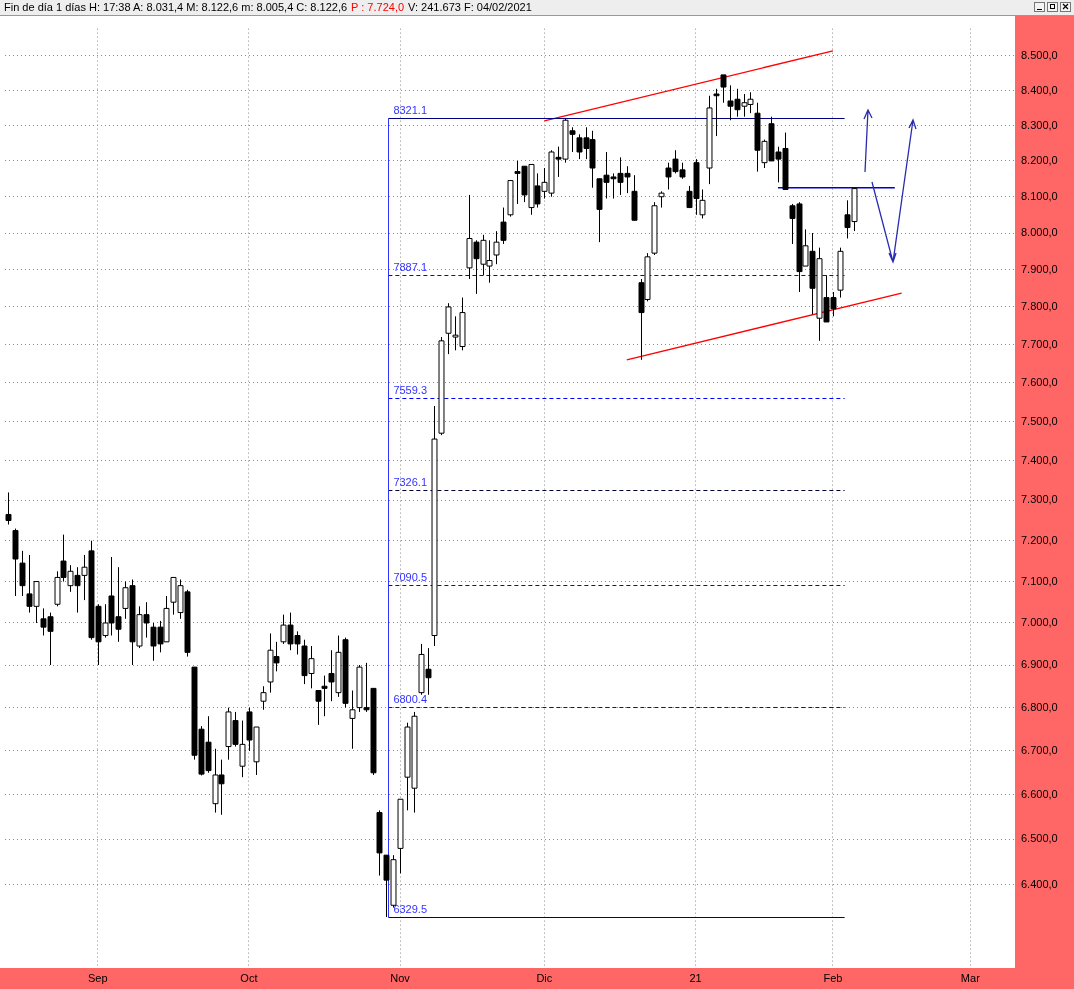 This screenshot has width=1074, height=989. What do you see at coordinates (410, 577) in the screenshot?
I see `ref-line-label: 7090.5` at bounding box center [410, 577].